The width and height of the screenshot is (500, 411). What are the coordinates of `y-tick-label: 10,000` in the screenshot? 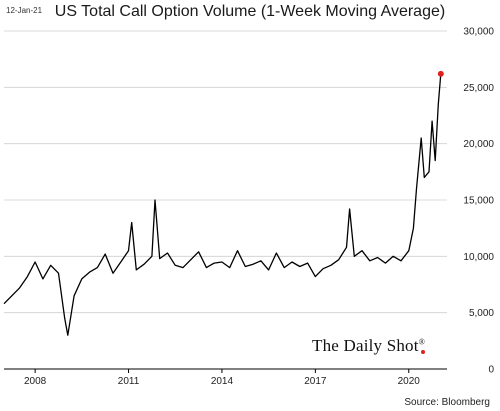 It's located at (478, 257).